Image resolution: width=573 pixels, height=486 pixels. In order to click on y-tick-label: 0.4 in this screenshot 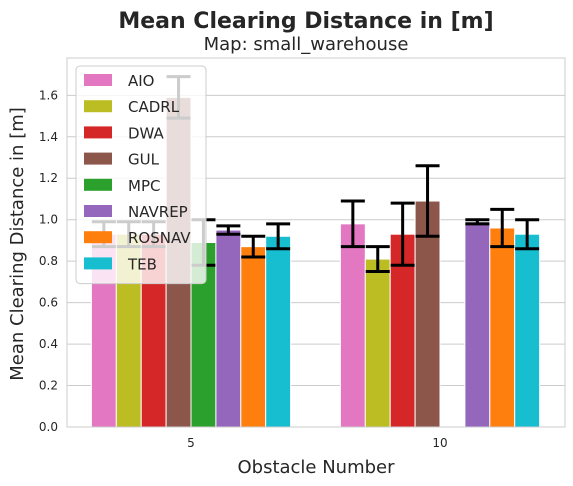, I will do `click(48, 344)`.